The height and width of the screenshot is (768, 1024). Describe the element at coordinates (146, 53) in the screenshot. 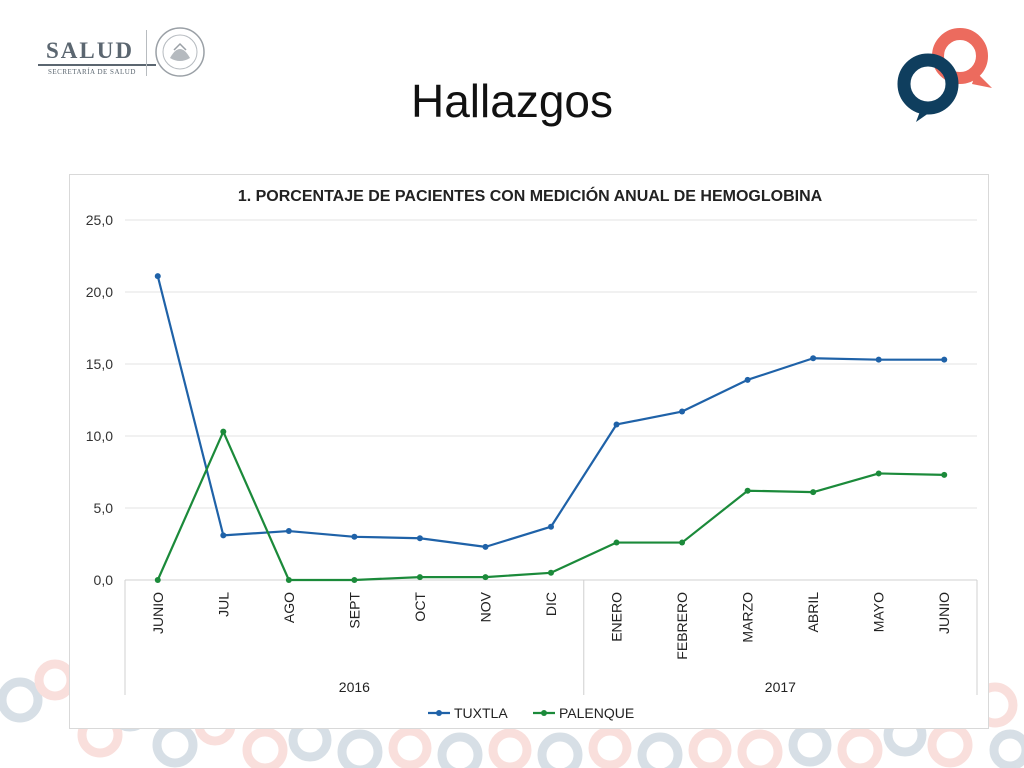

I see `logo-divider` at that location.